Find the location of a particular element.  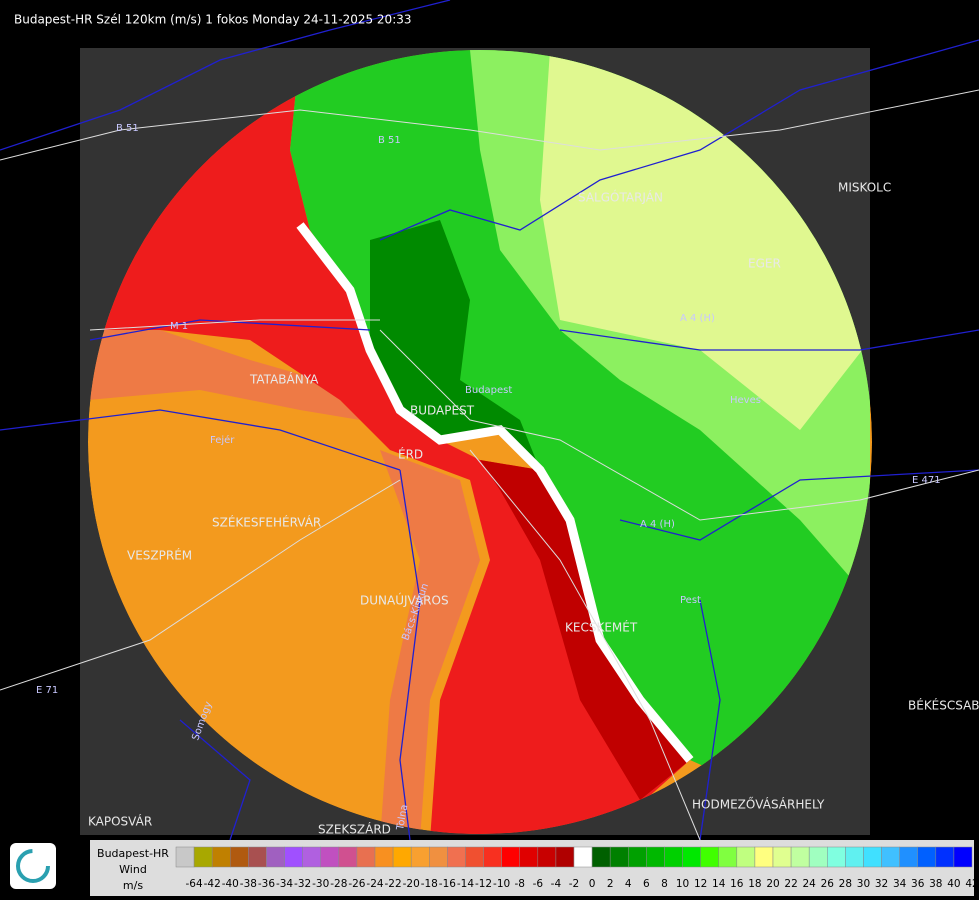

road-label: E 71 is located at coordinates (47, 690).